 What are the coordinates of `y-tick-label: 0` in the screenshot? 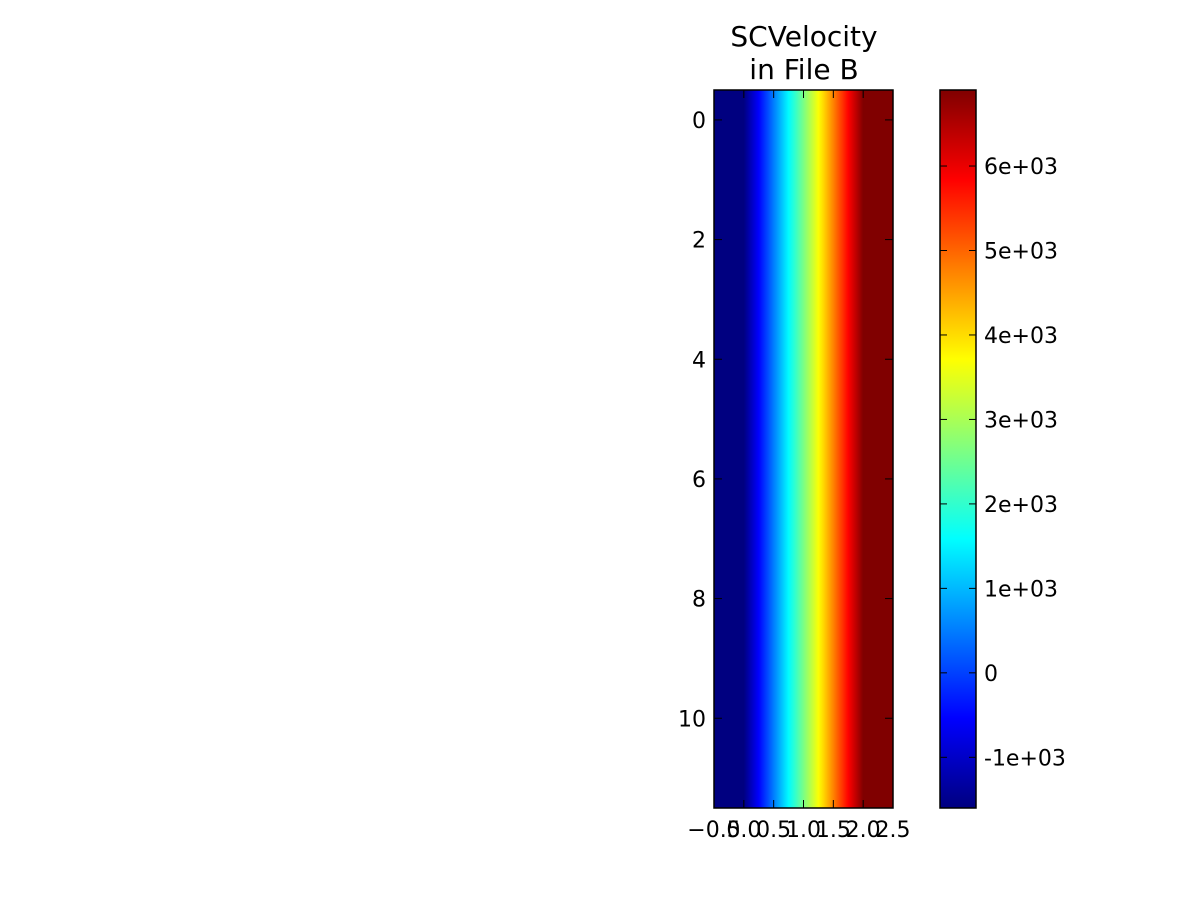 It's located at (699, 121).